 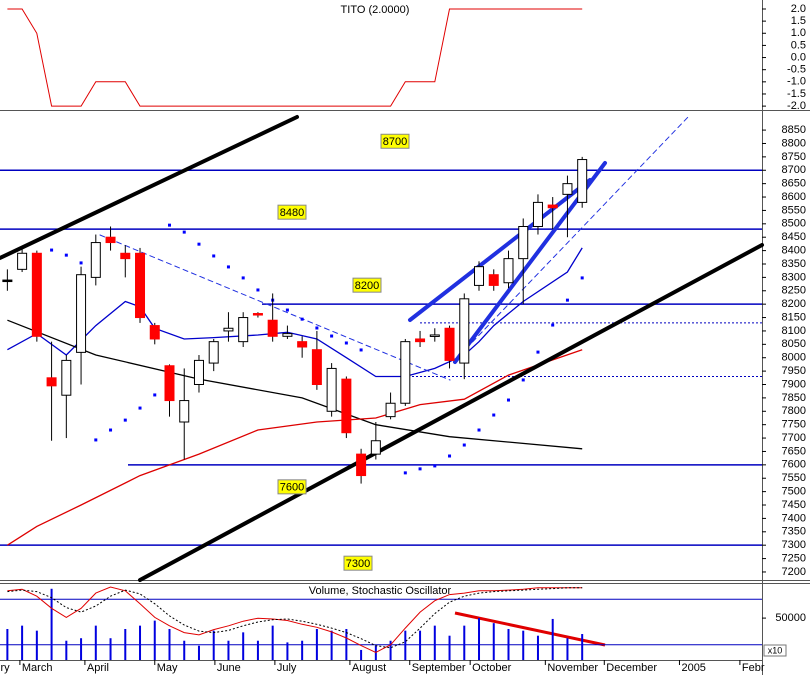 I want to click on level-label: 8200, so click(x=367, y=286).